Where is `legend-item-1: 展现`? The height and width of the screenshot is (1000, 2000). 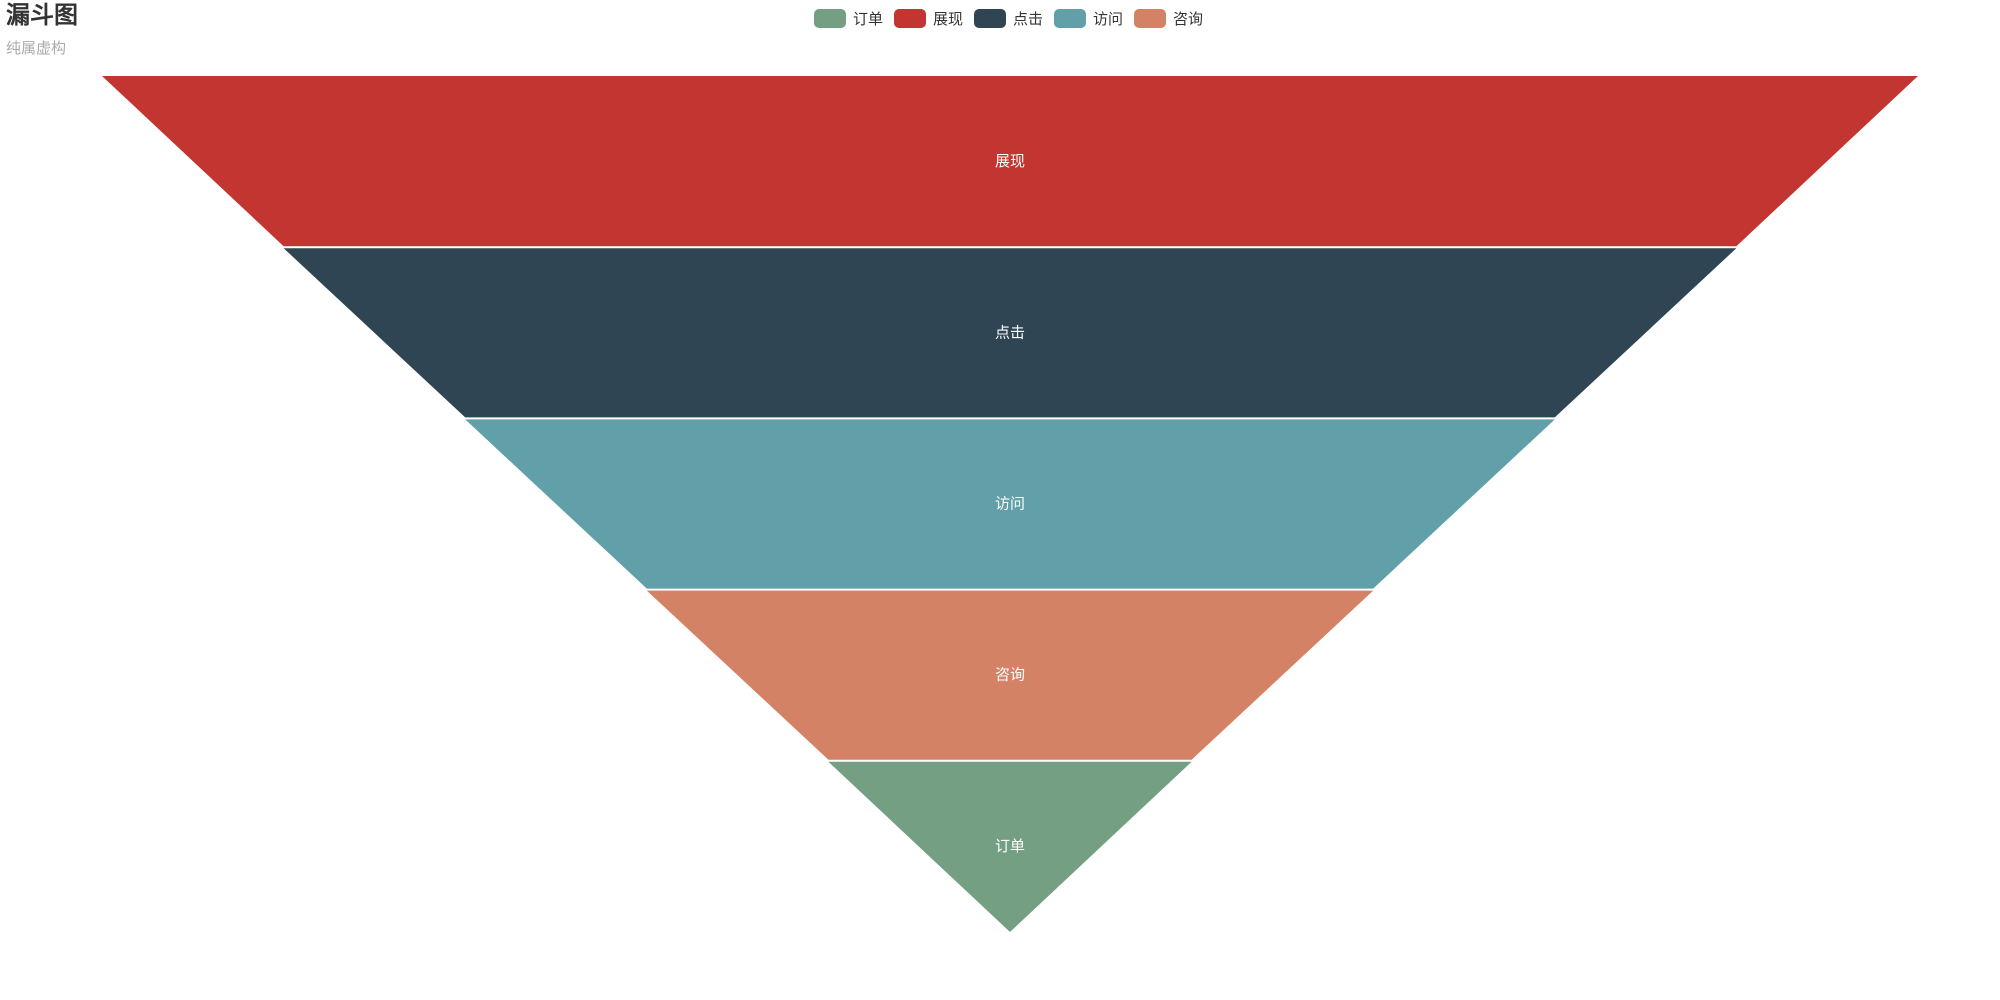 legend-item-1: 展现 is located at coordinates (928, 18).